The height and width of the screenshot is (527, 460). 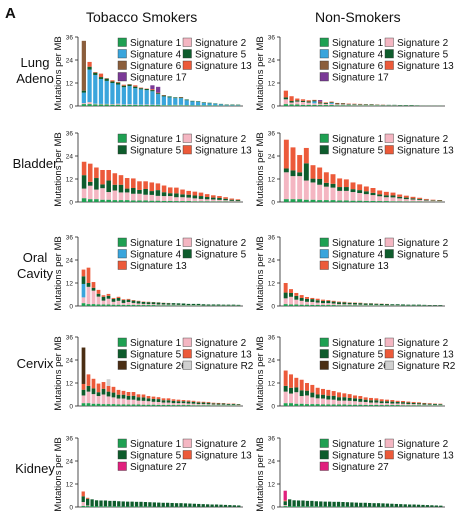 I want to click on legend-label-signature-5: Signature 5, so click(x=156, y=355).